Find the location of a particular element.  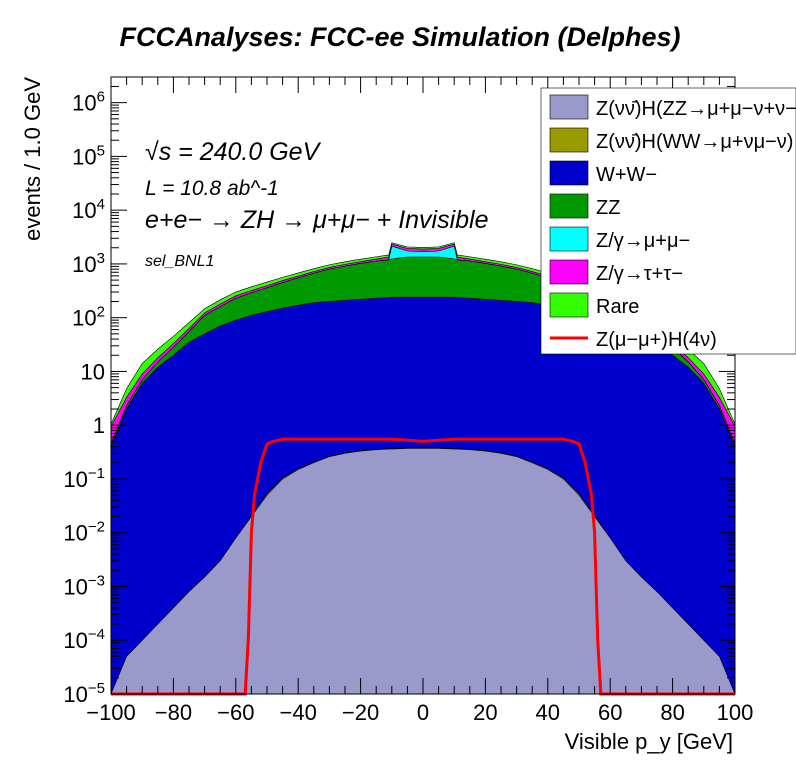

x-tick-label: 0 is located at coordinates (423, 712).